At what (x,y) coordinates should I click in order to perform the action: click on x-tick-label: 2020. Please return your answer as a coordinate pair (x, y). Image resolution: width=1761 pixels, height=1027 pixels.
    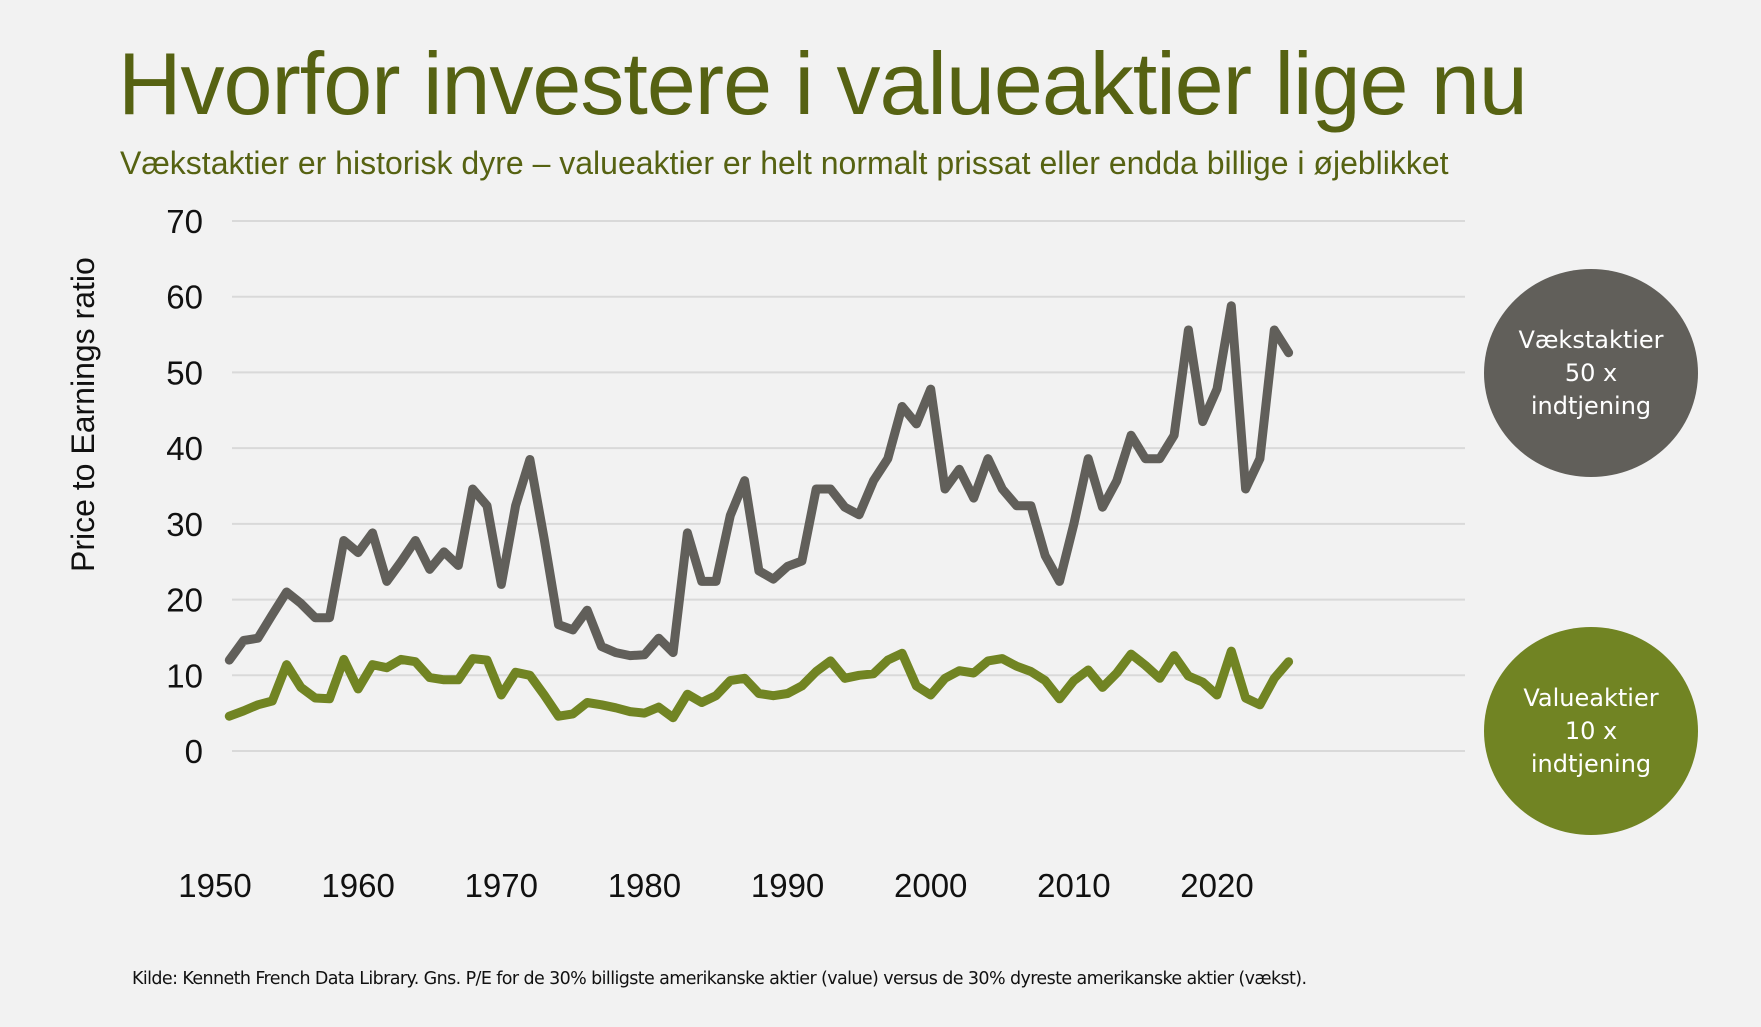
    Looking at the image, I should click on (1216, 885).